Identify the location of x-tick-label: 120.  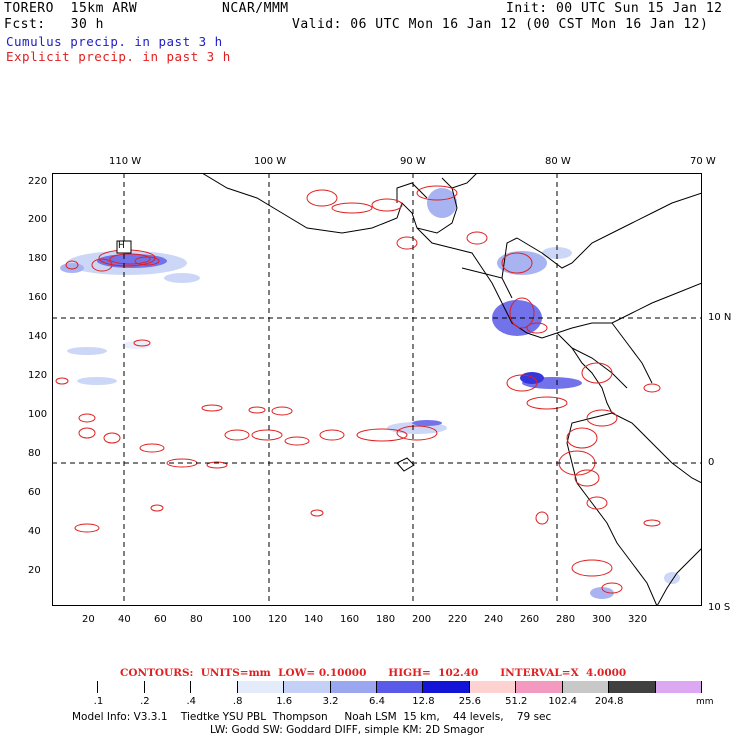
(278, 619).